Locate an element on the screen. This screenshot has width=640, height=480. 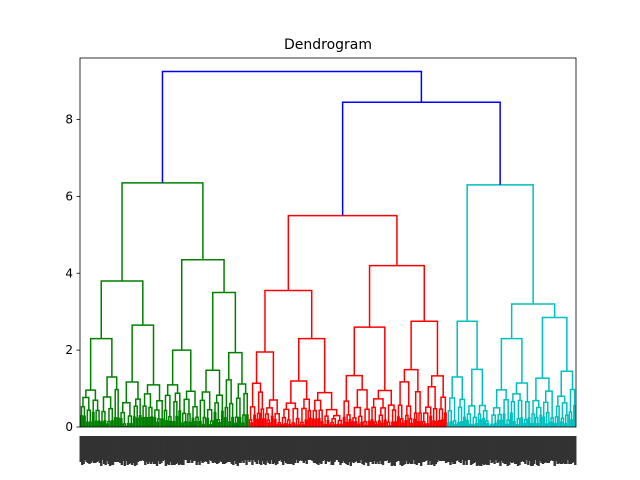
y-axis: 0 2 4 6 8 is located at coordinates (72, 273).